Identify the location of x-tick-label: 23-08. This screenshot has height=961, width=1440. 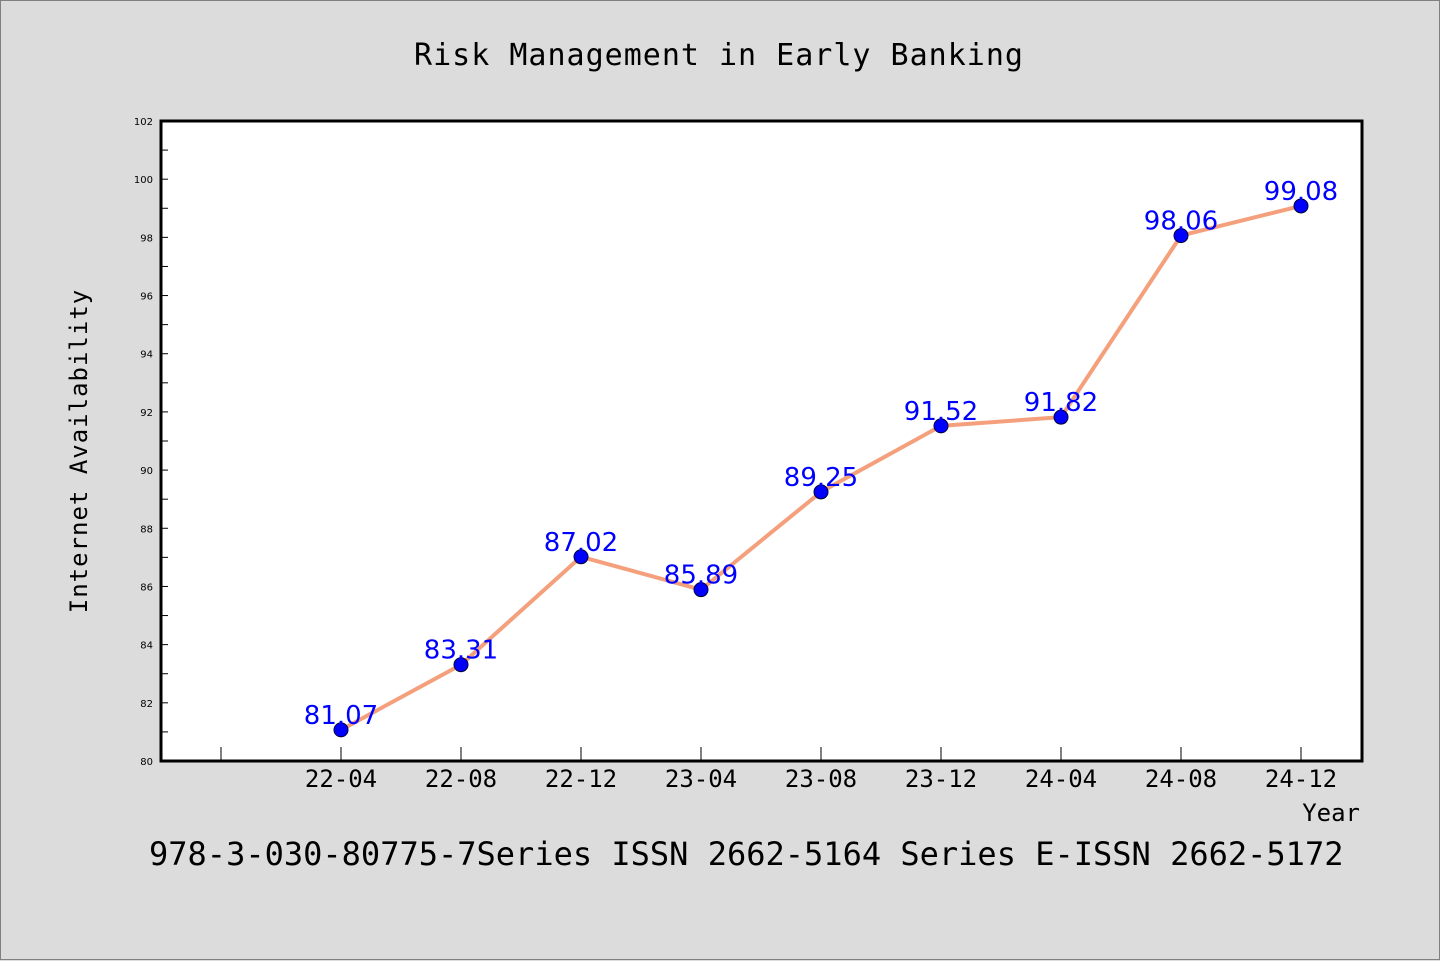
(821, 779).